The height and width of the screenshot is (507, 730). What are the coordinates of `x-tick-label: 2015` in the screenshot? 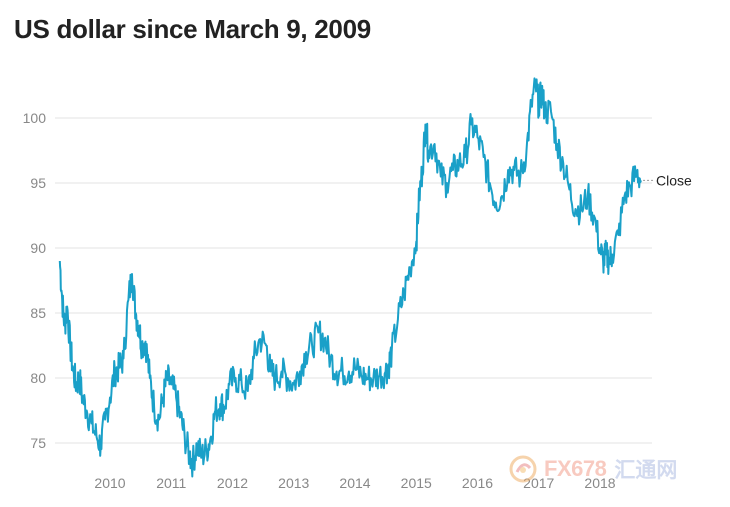 It's located at (416, 483).